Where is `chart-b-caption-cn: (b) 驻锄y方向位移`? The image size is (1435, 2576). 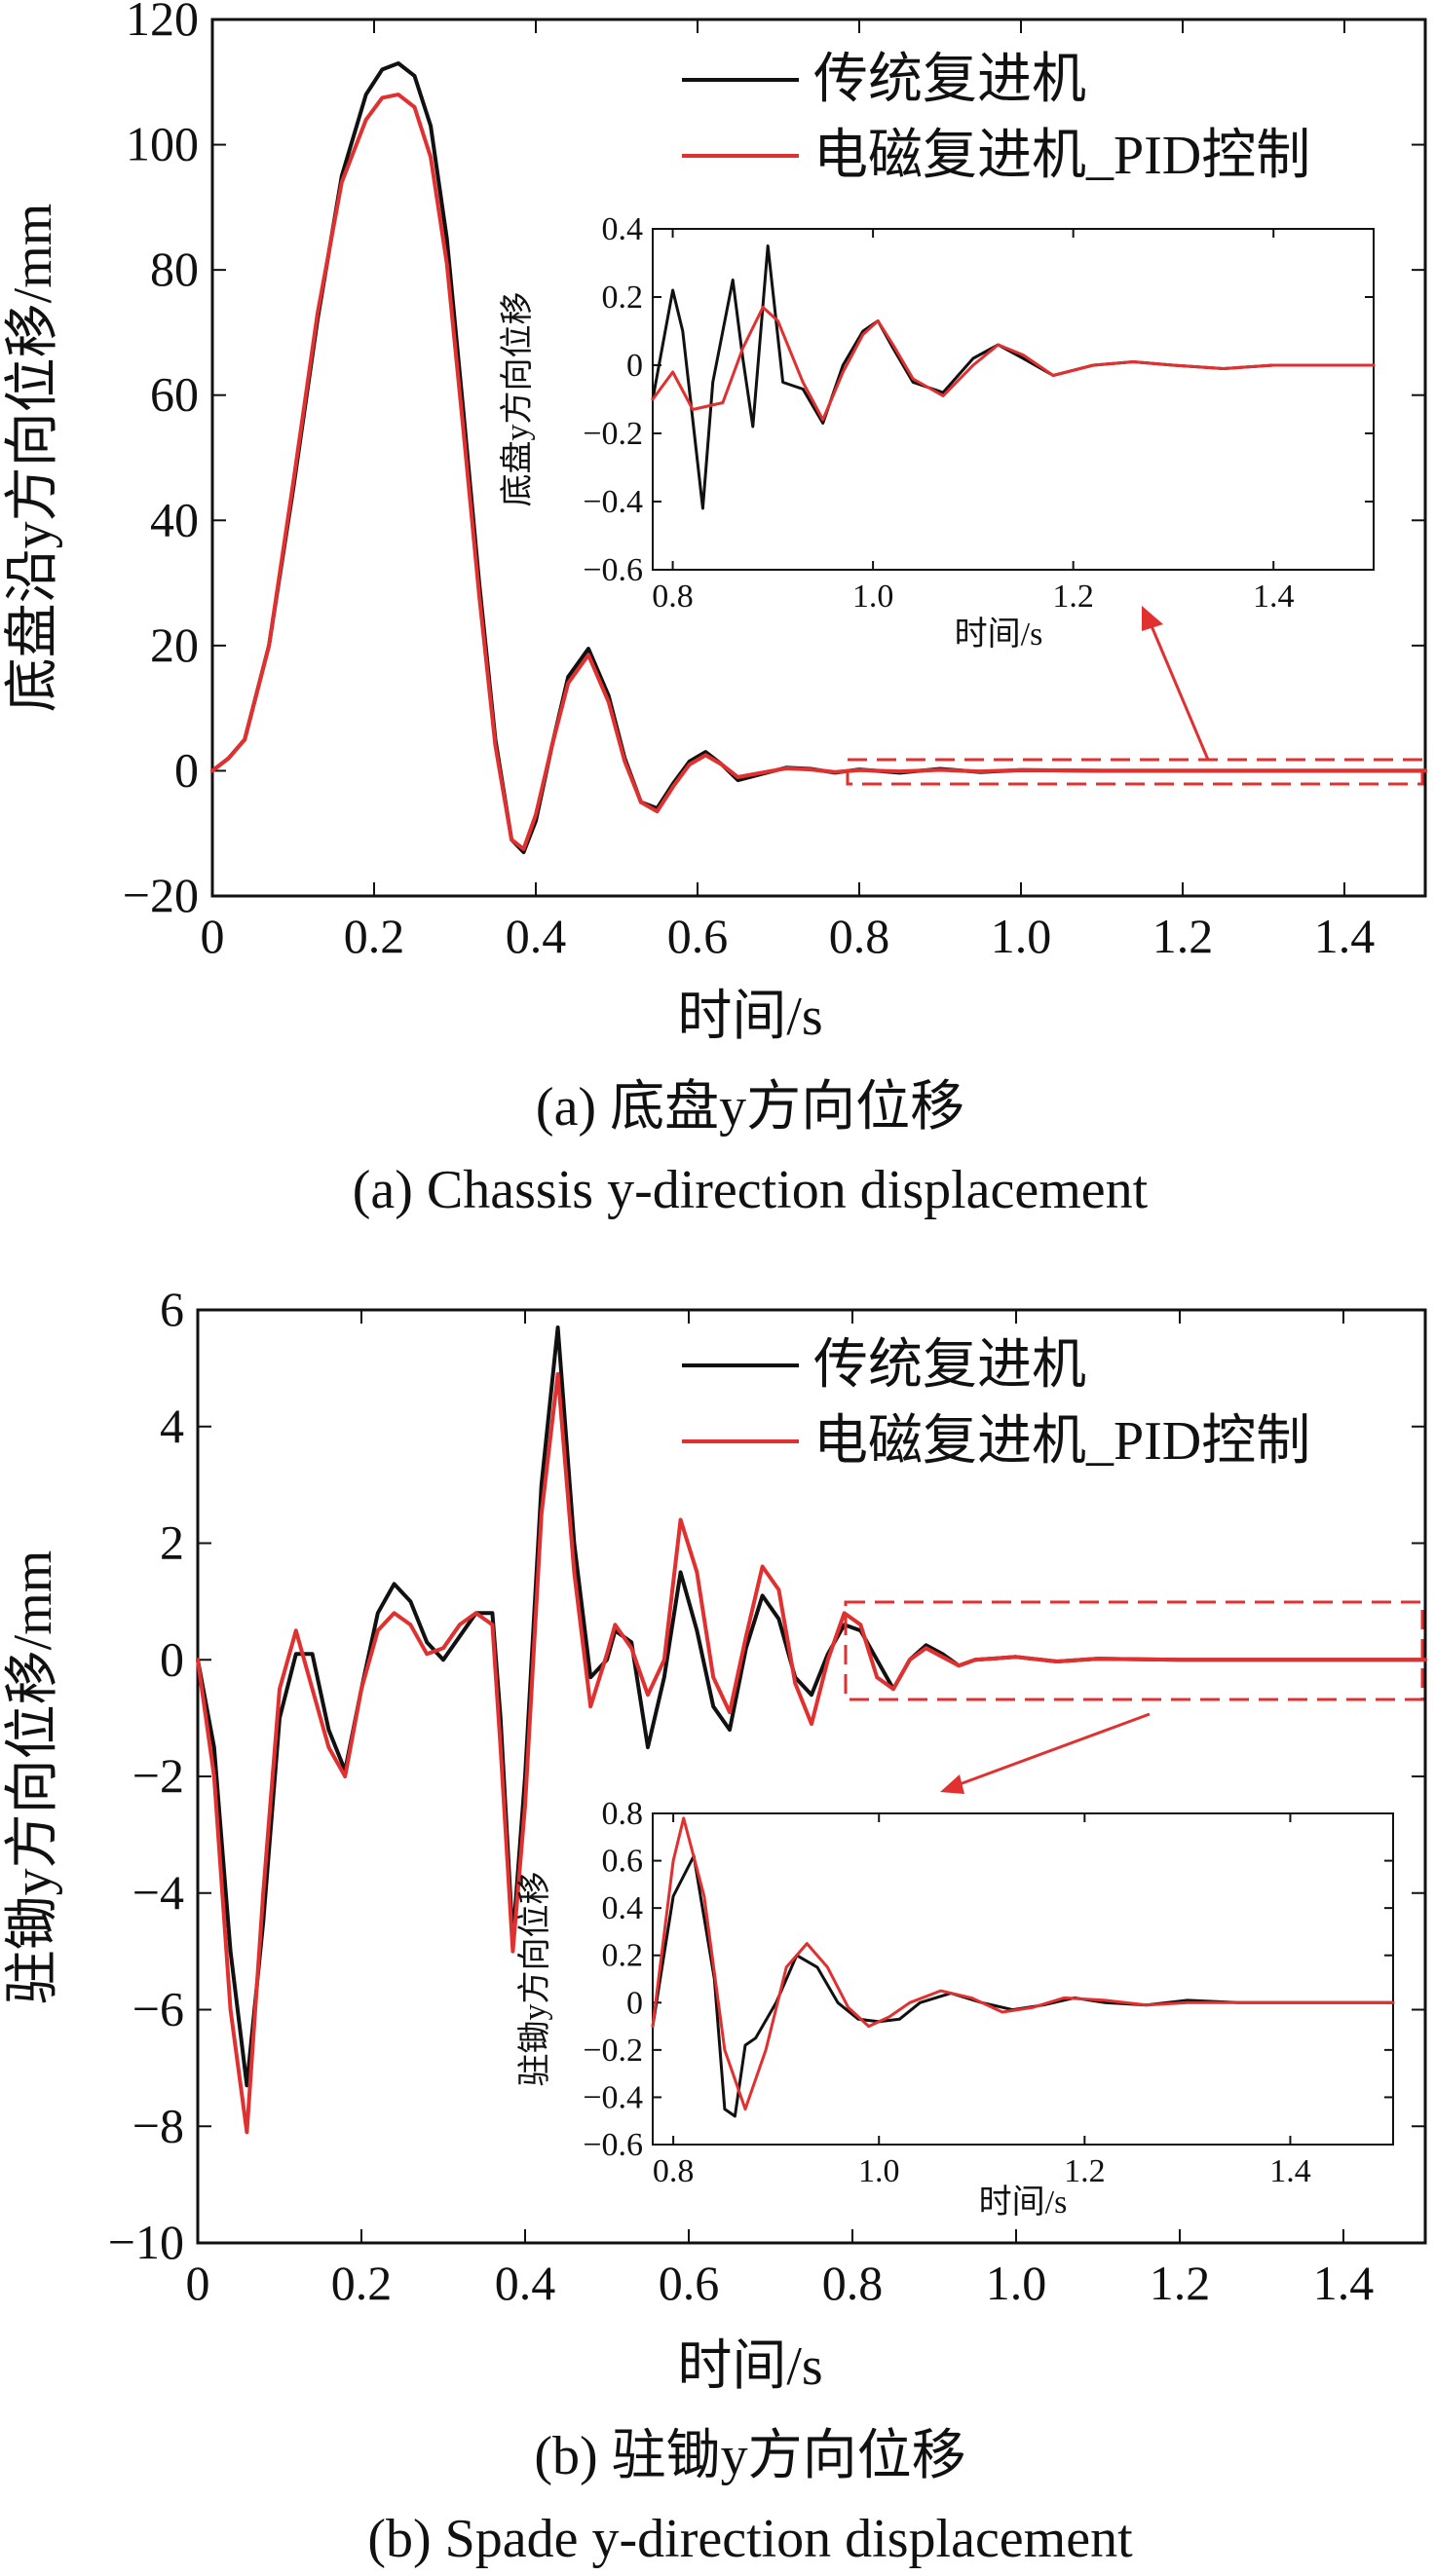 chart-b-caption-cn: (b) 驻锄y方向位移 is located at coordinates (749, 2456).